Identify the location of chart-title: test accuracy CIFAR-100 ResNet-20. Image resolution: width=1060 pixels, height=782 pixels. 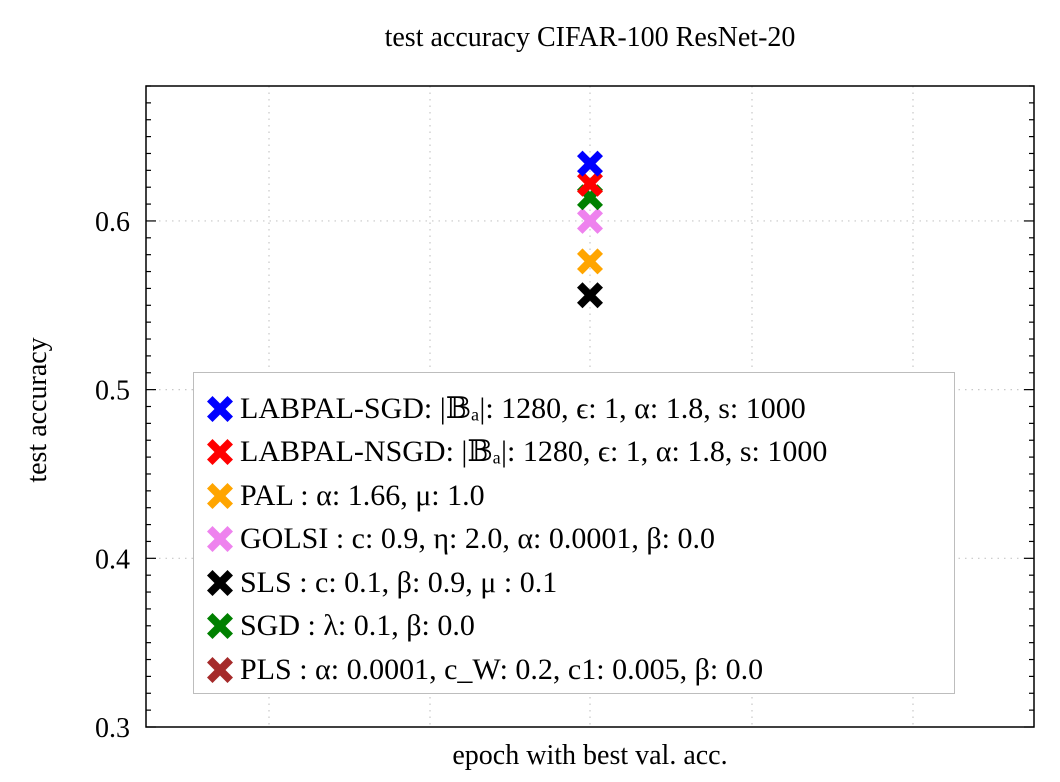
(590, 37).